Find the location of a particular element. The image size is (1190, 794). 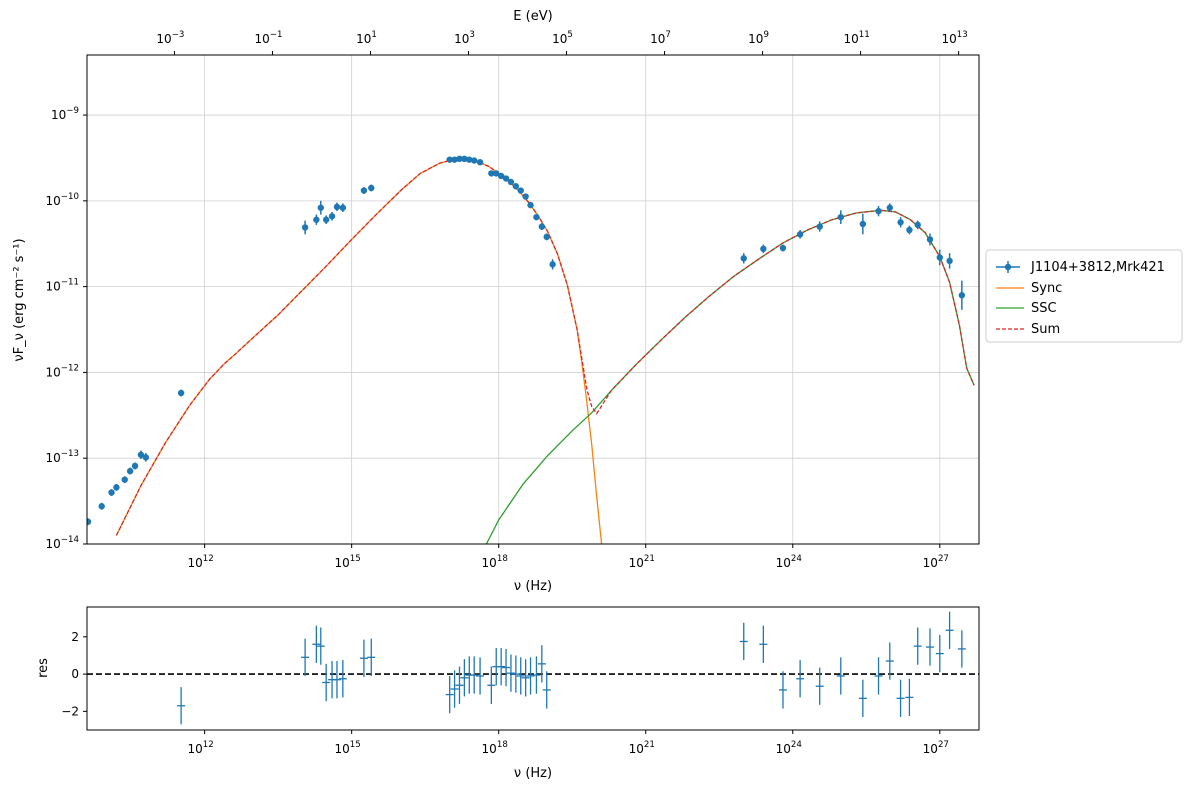

top-tick-label: 10¹¹ is located at coordinates (856, 38).